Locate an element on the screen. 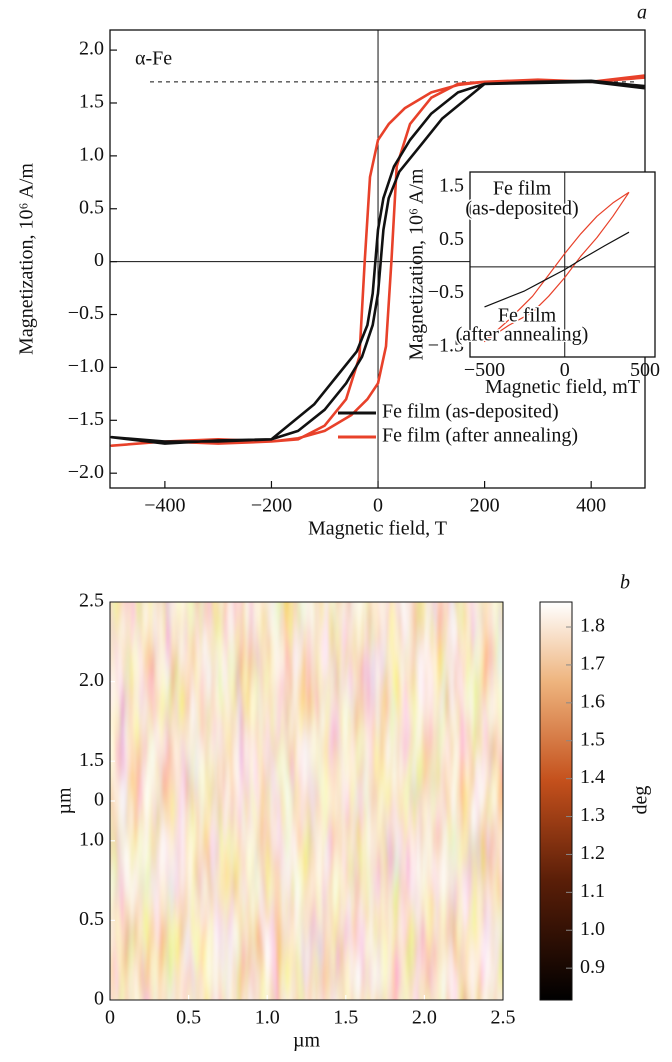 This screenshot has width=672, height=1062. x-tick-label: 500 is located at coordinates (645, 370).